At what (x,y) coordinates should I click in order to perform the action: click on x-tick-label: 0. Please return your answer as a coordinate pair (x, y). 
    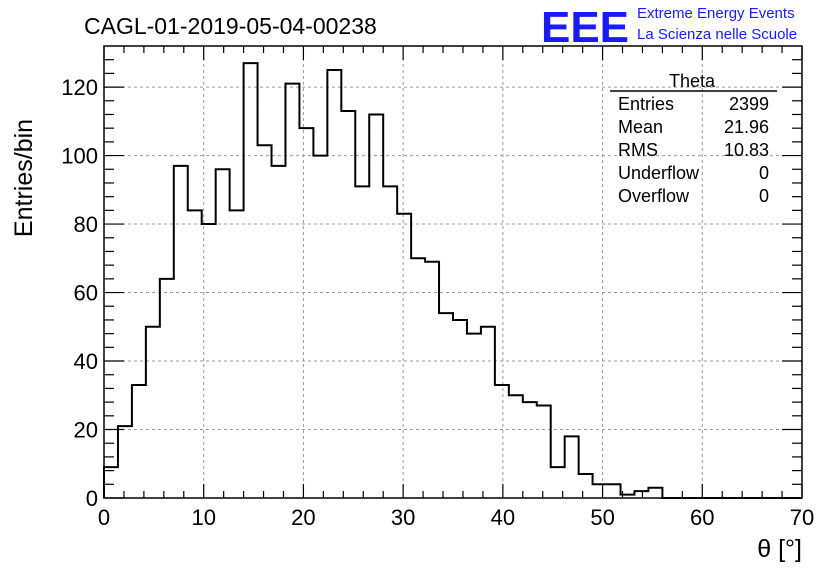
    Looking at the image, I should click on (104, 517).